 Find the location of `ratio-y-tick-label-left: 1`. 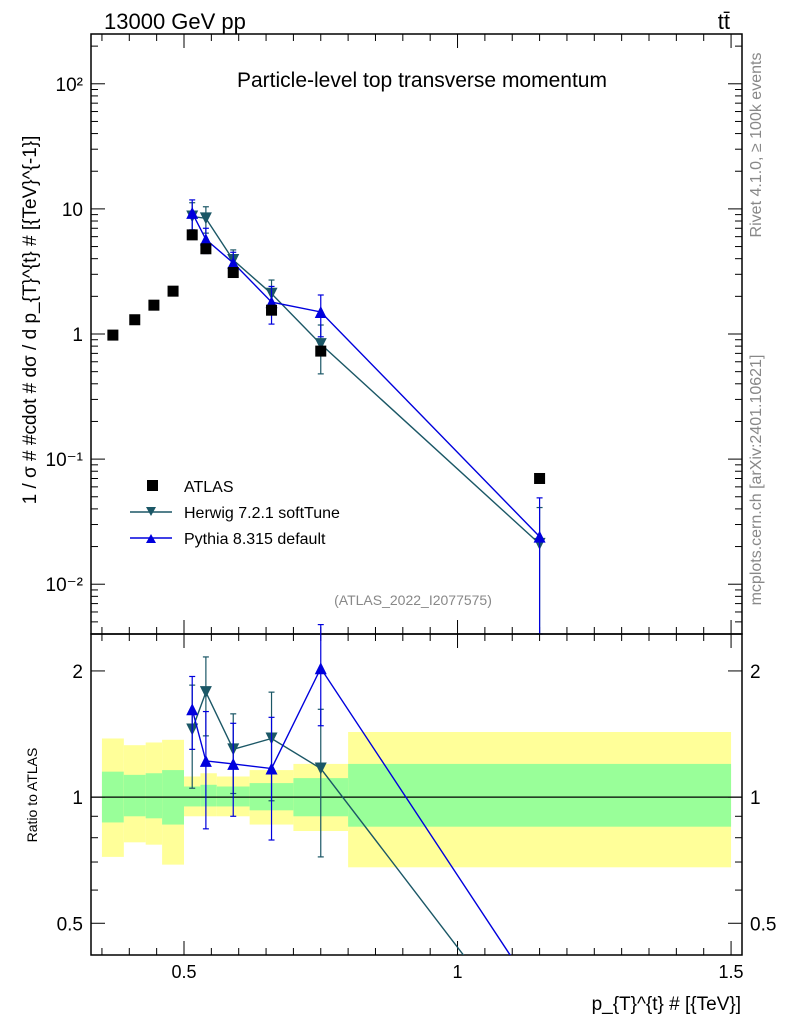

ratio-y-tick-label-left: 1 is located at coordinates (77, 798).